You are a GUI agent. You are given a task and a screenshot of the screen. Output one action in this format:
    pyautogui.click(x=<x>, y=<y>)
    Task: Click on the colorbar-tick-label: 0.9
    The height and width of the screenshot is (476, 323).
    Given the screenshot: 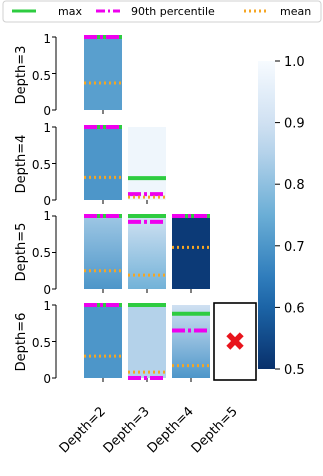 What is the action you would take?
    pyautogui.click(x=294, y=124)
    